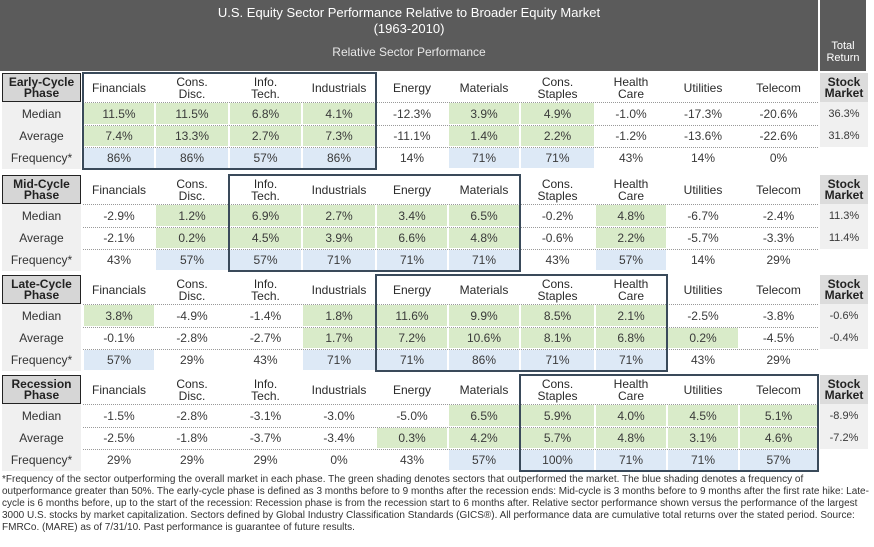  Describe the element at coordinates (557, 438) in the screenshot. I see `average-value: 5.7%` at that location.